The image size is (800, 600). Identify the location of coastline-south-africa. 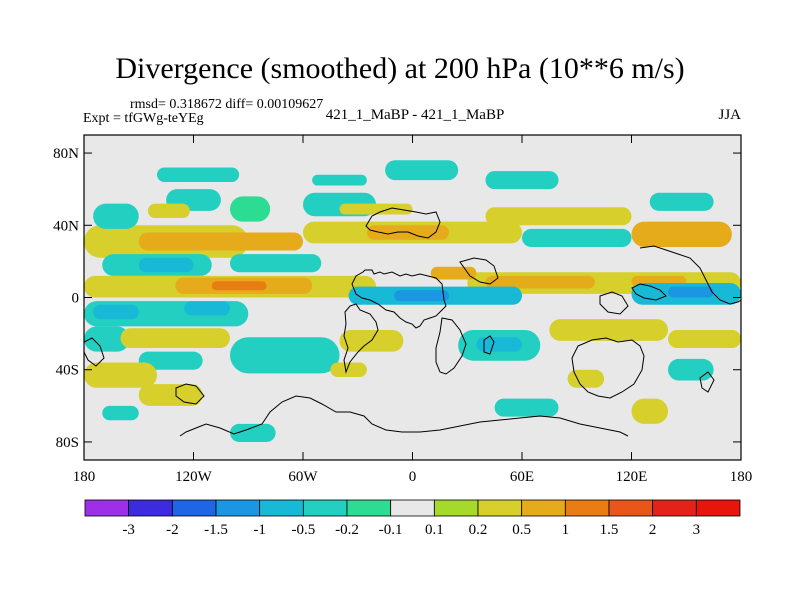
(451, 346).